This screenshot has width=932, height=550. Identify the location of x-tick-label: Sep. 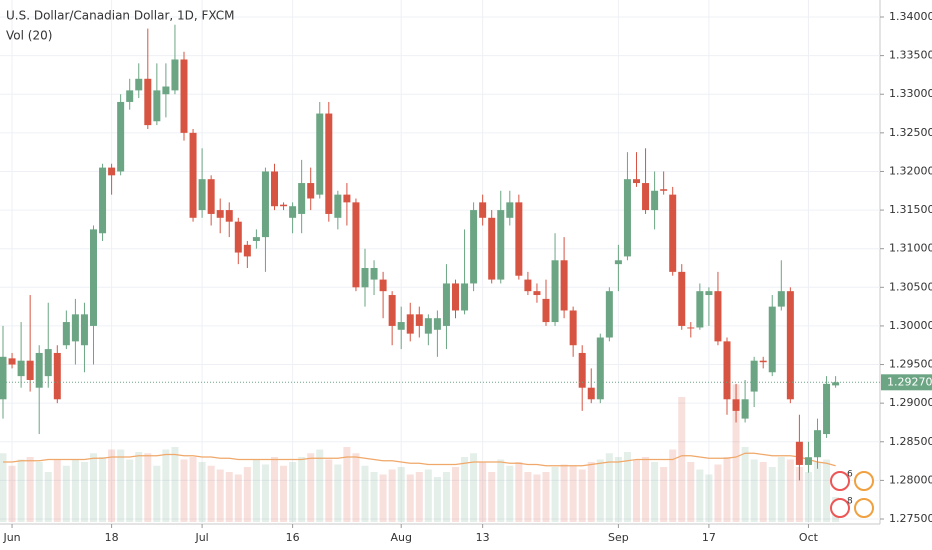
(618, 537).